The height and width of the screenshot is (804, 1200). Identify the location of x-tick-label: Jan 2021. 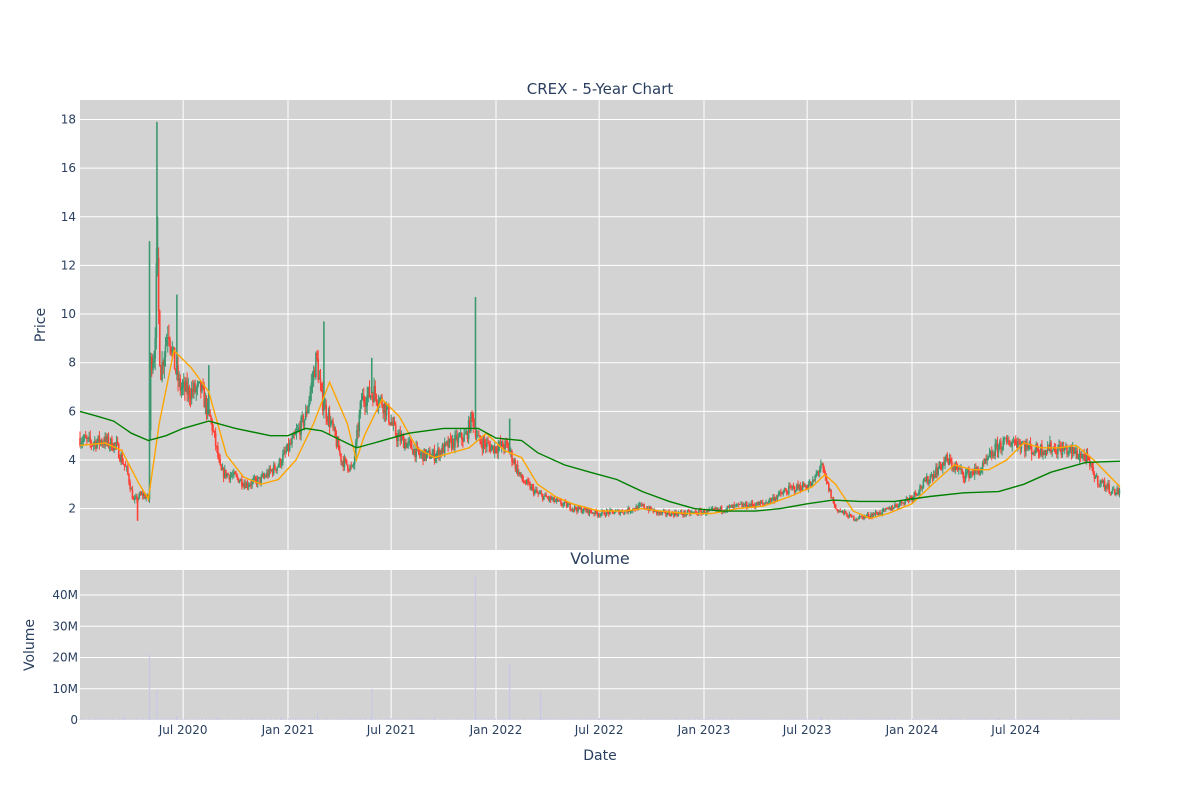
(288, 730).